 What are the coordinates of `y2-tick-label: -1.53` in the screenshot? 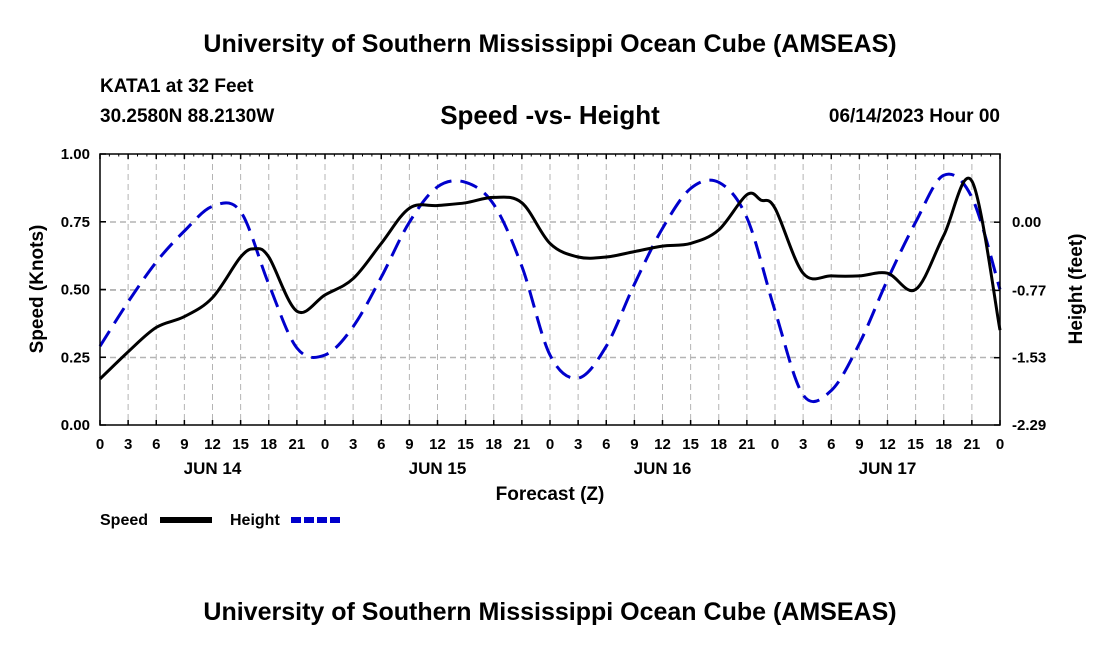 It's located at (1029, 358).